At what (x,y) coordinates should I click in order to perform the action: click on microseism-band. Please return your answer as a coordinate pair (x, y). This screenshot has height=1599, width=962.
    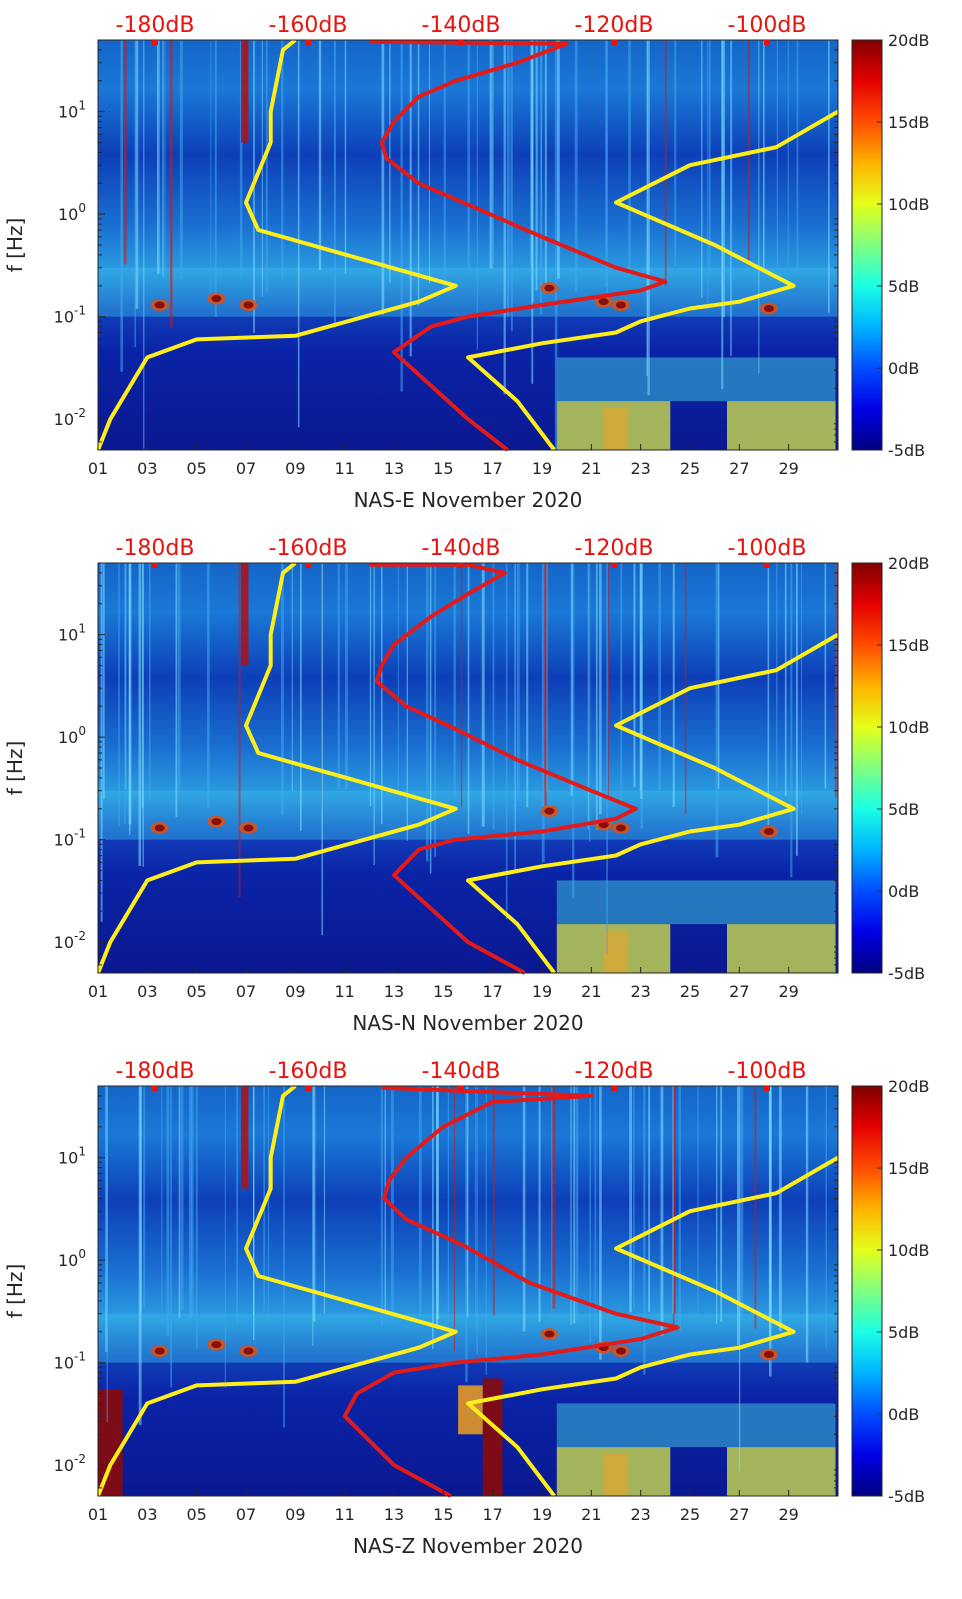
    Looking at the image, I should click on (468, 1338).